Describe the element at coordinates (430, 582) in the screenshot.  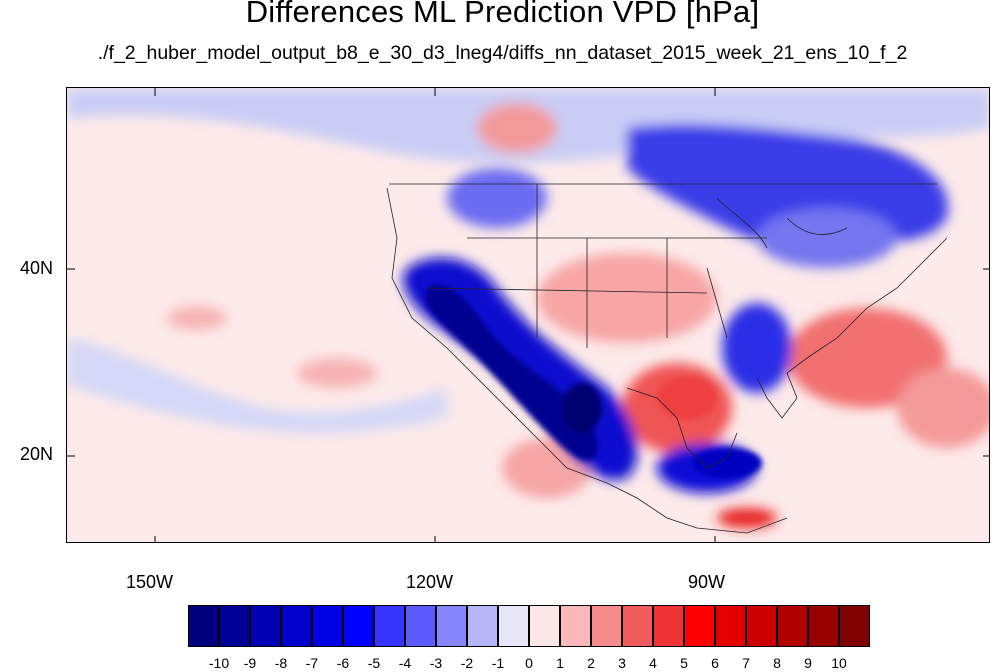
I see `lon-label-120w: 120W` at that location.